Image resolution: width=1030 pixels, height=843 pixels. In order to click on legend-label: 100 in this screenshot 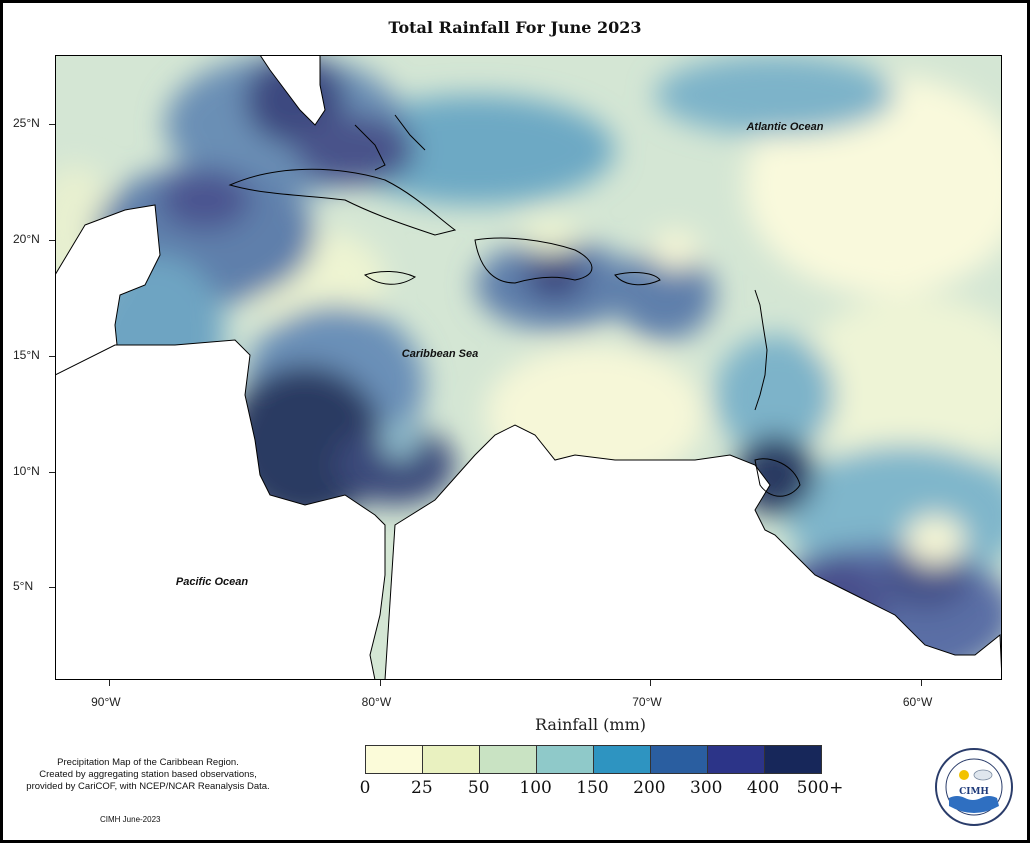, I will do `click(535, 788)`.